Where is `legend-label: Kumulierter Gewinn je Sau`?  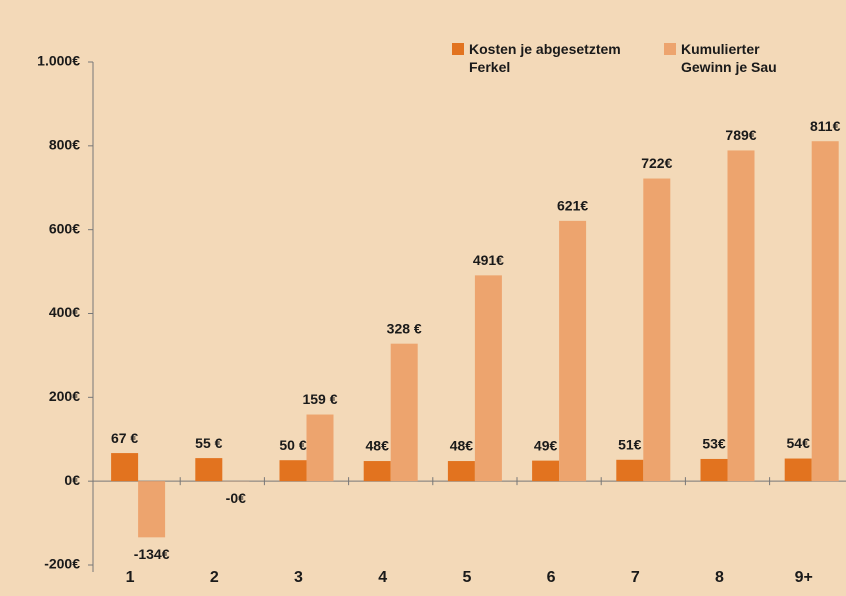 legend-label: Kumulierter Gewinn je Sau is located at coordinates (729, 58).